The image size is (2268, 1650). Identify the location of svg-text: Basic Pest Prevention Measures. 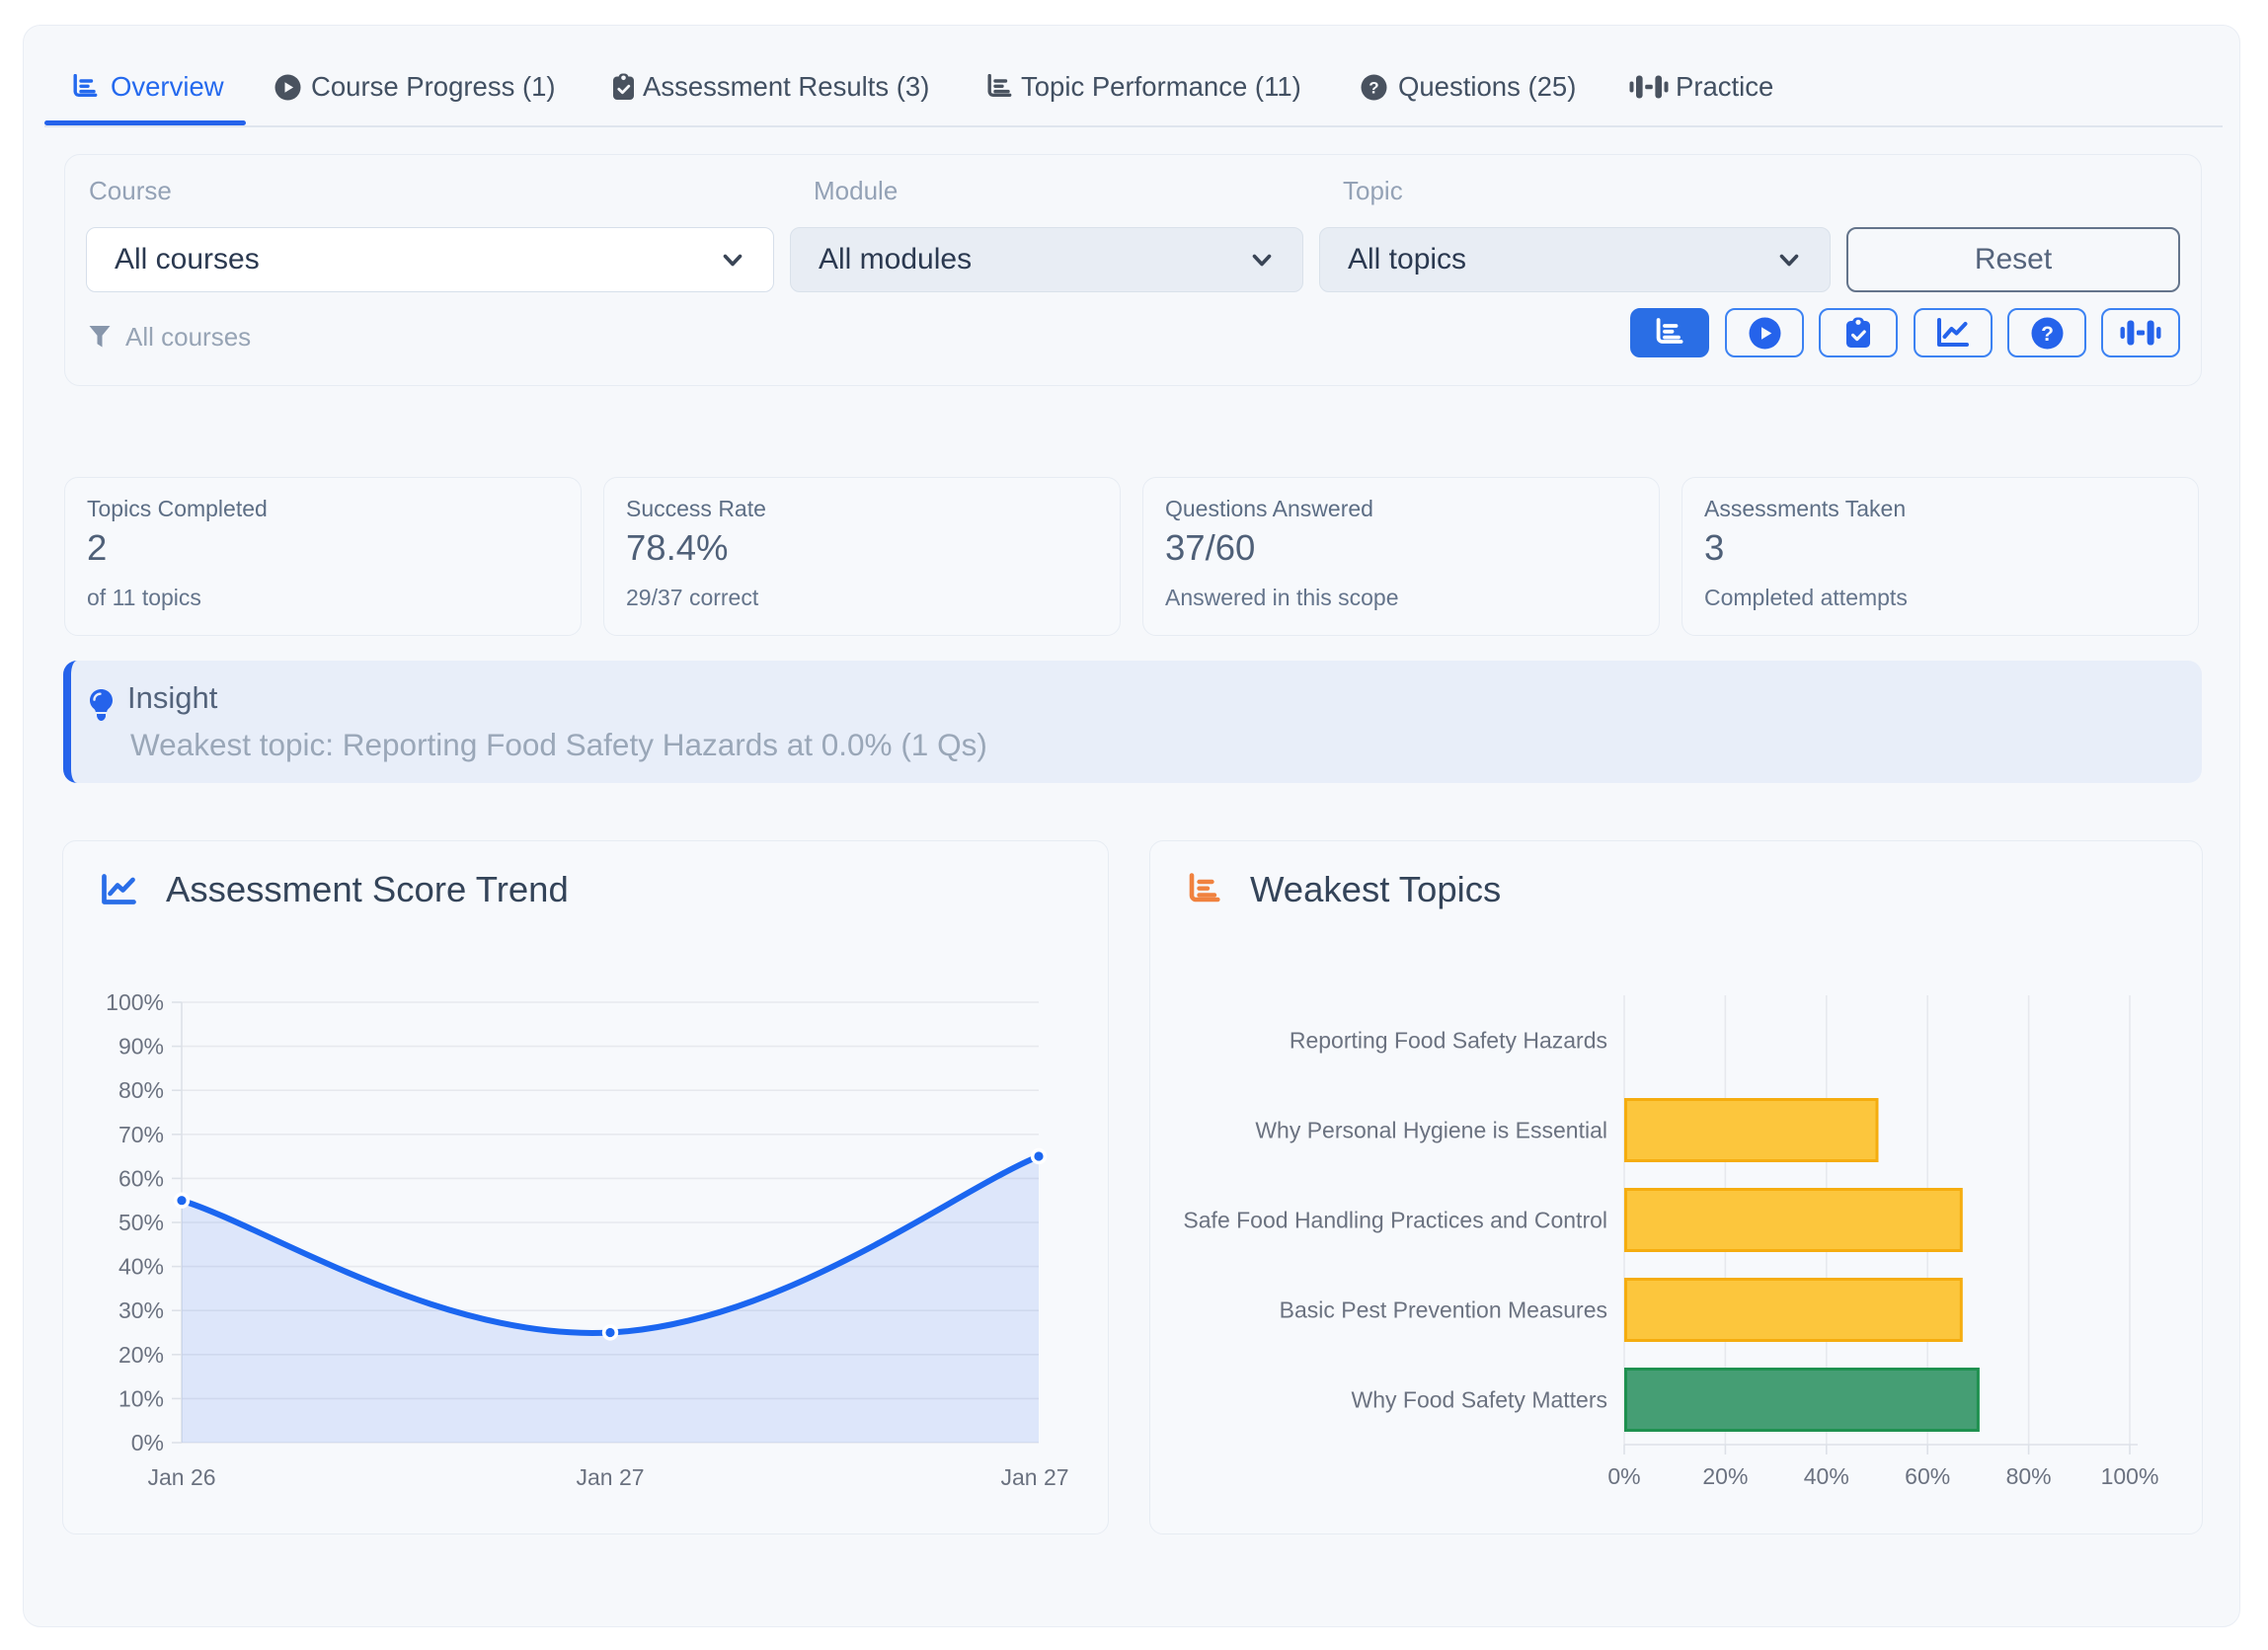
(1443, 1310).